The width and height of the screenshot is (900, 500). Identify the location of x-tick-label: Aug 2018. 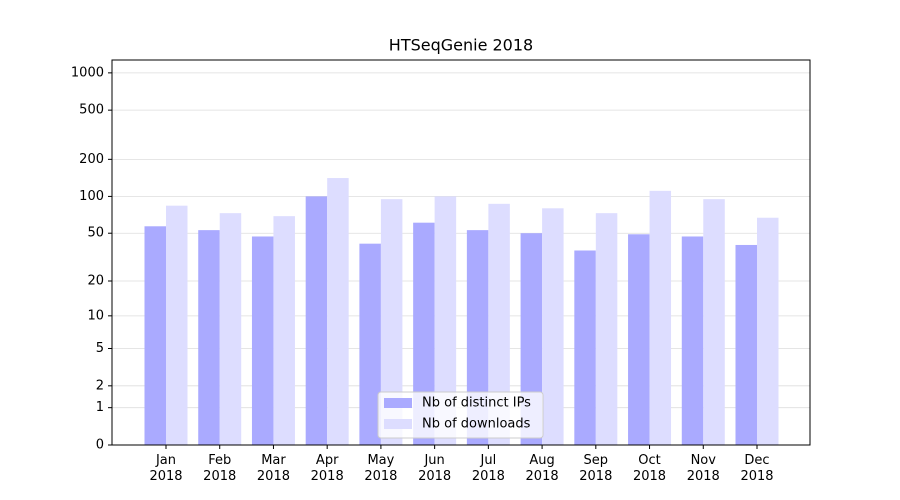
(542, 468).